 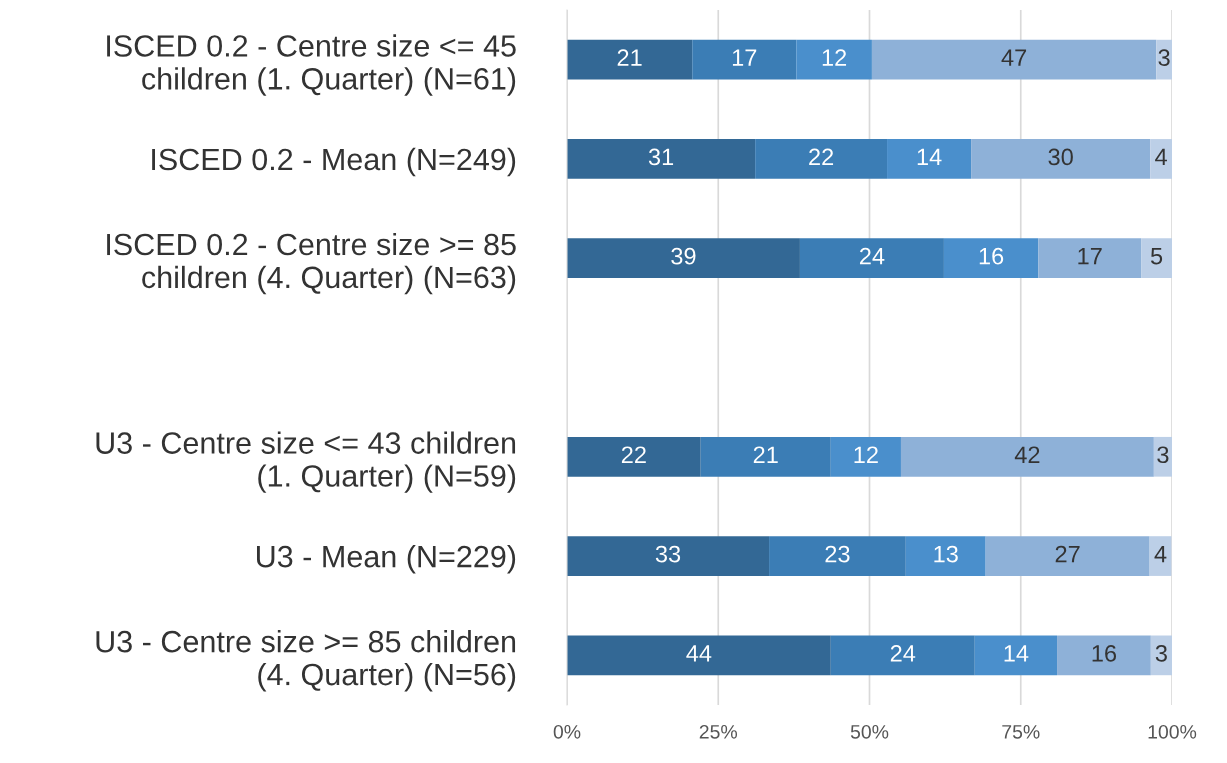 What do you see at coordinates (869, 731) in the screenshot?
I see `x-tick-label: 50%` at bounding box center [869, 731].